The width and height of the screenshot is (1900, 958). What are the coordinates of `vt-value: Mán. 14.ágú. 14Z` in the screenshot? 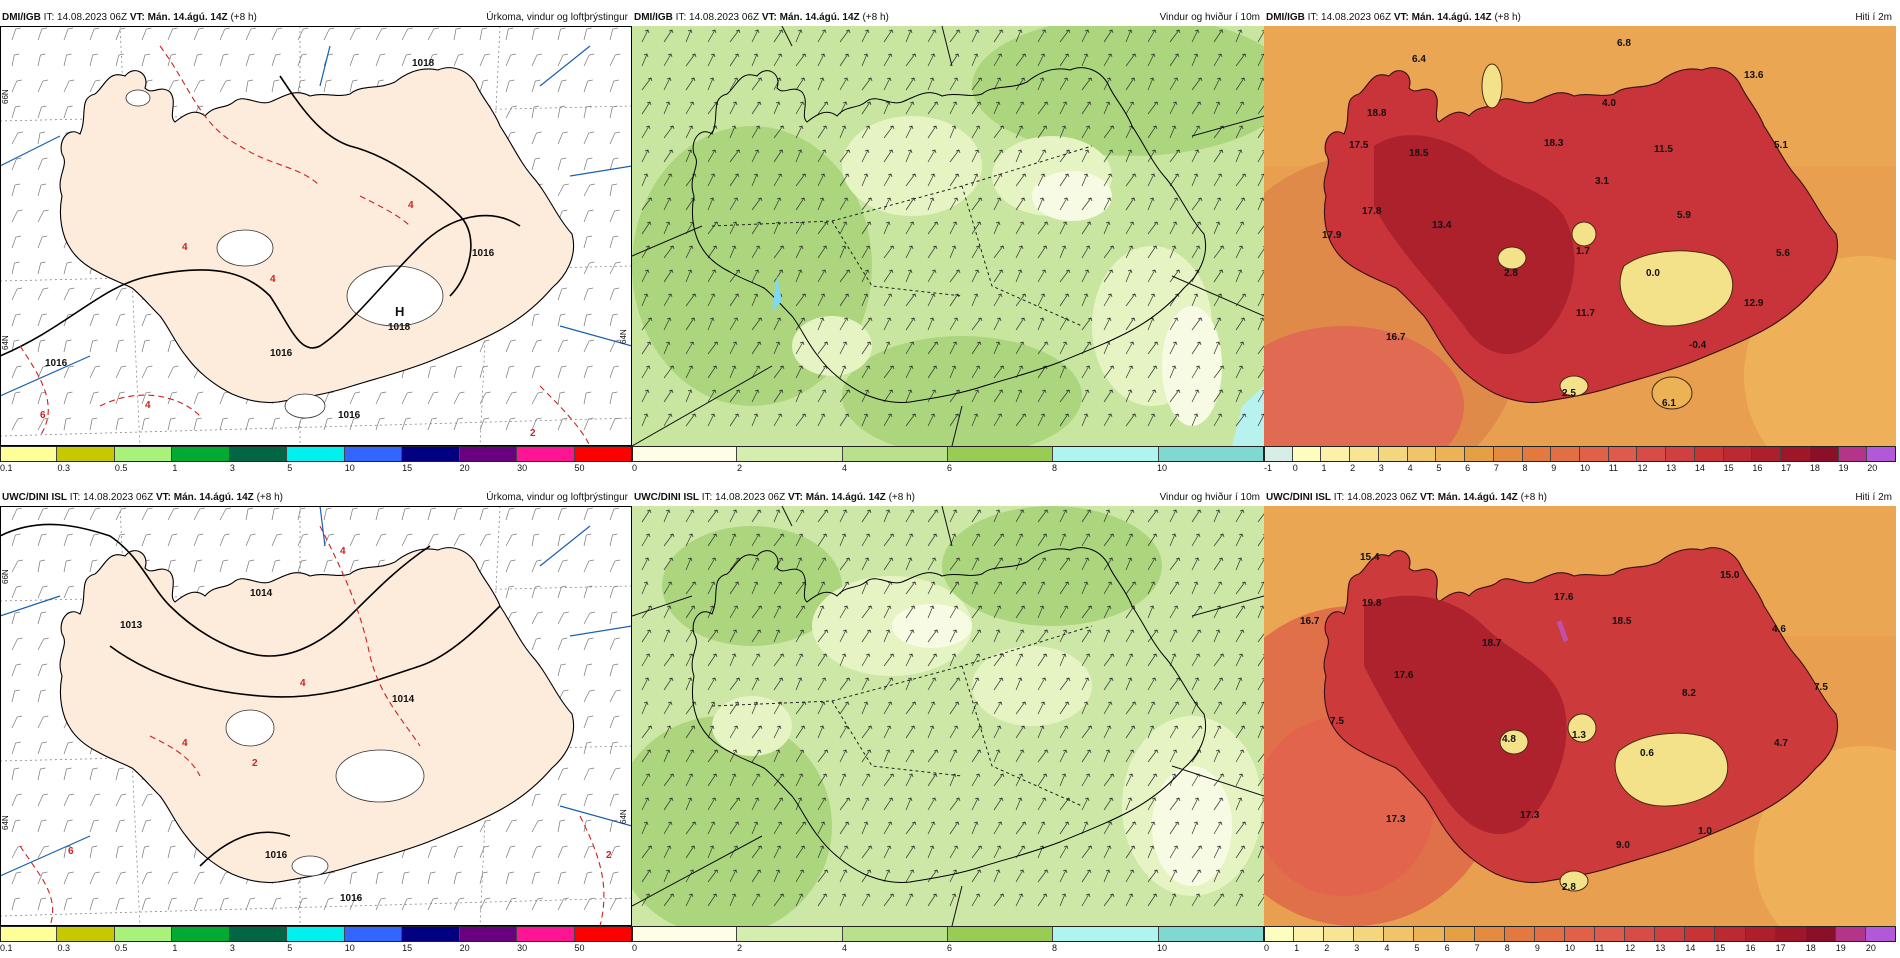 It's located at (213, 497).